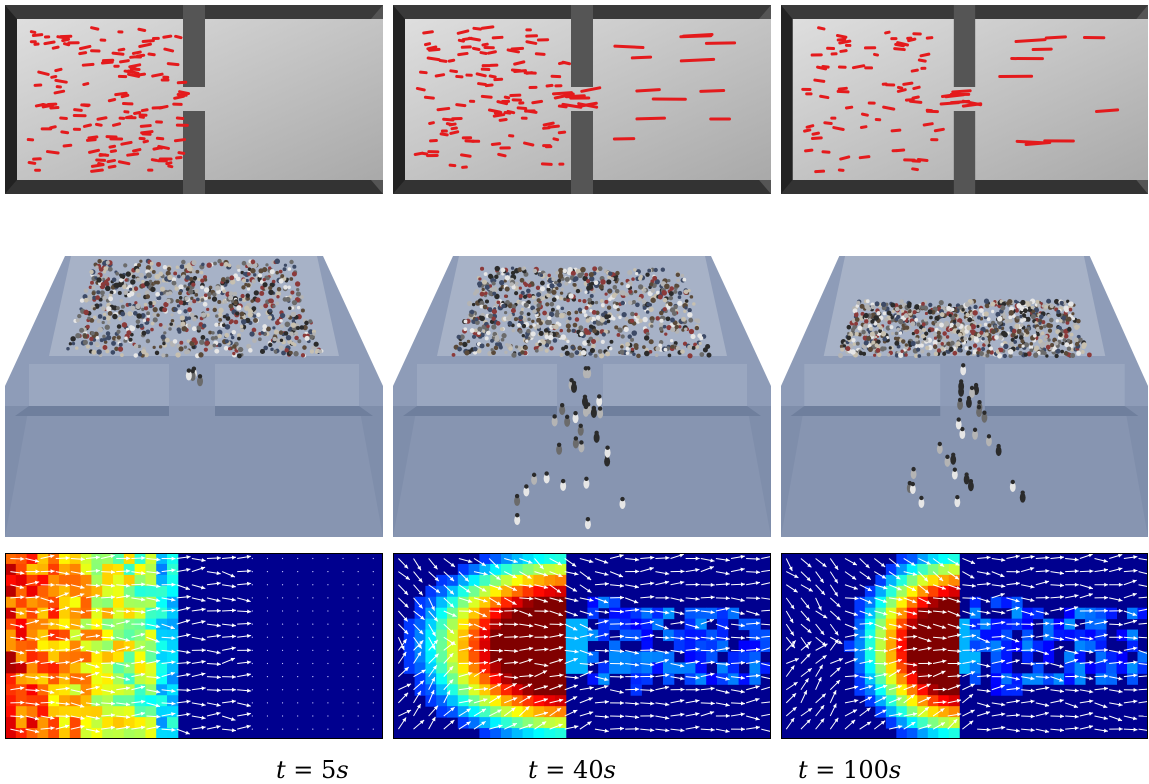  Describe the element at coordinates (329, 770) in the screenshot. I see `caption-value: 5` at that location.